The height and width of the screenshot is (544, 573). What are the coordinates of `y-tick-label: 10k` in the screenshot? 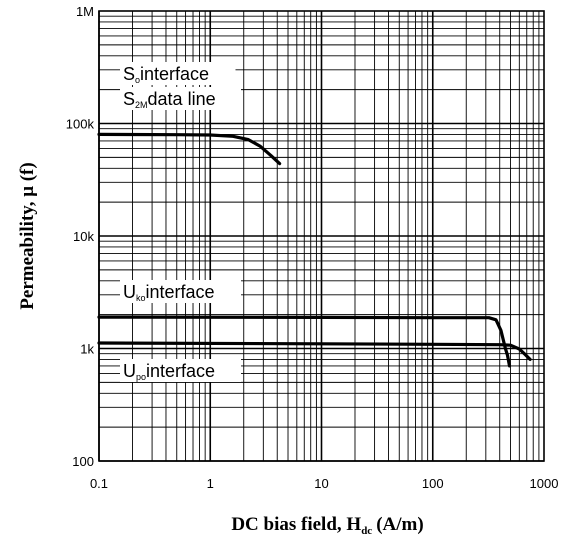 It's located at (83, 236).